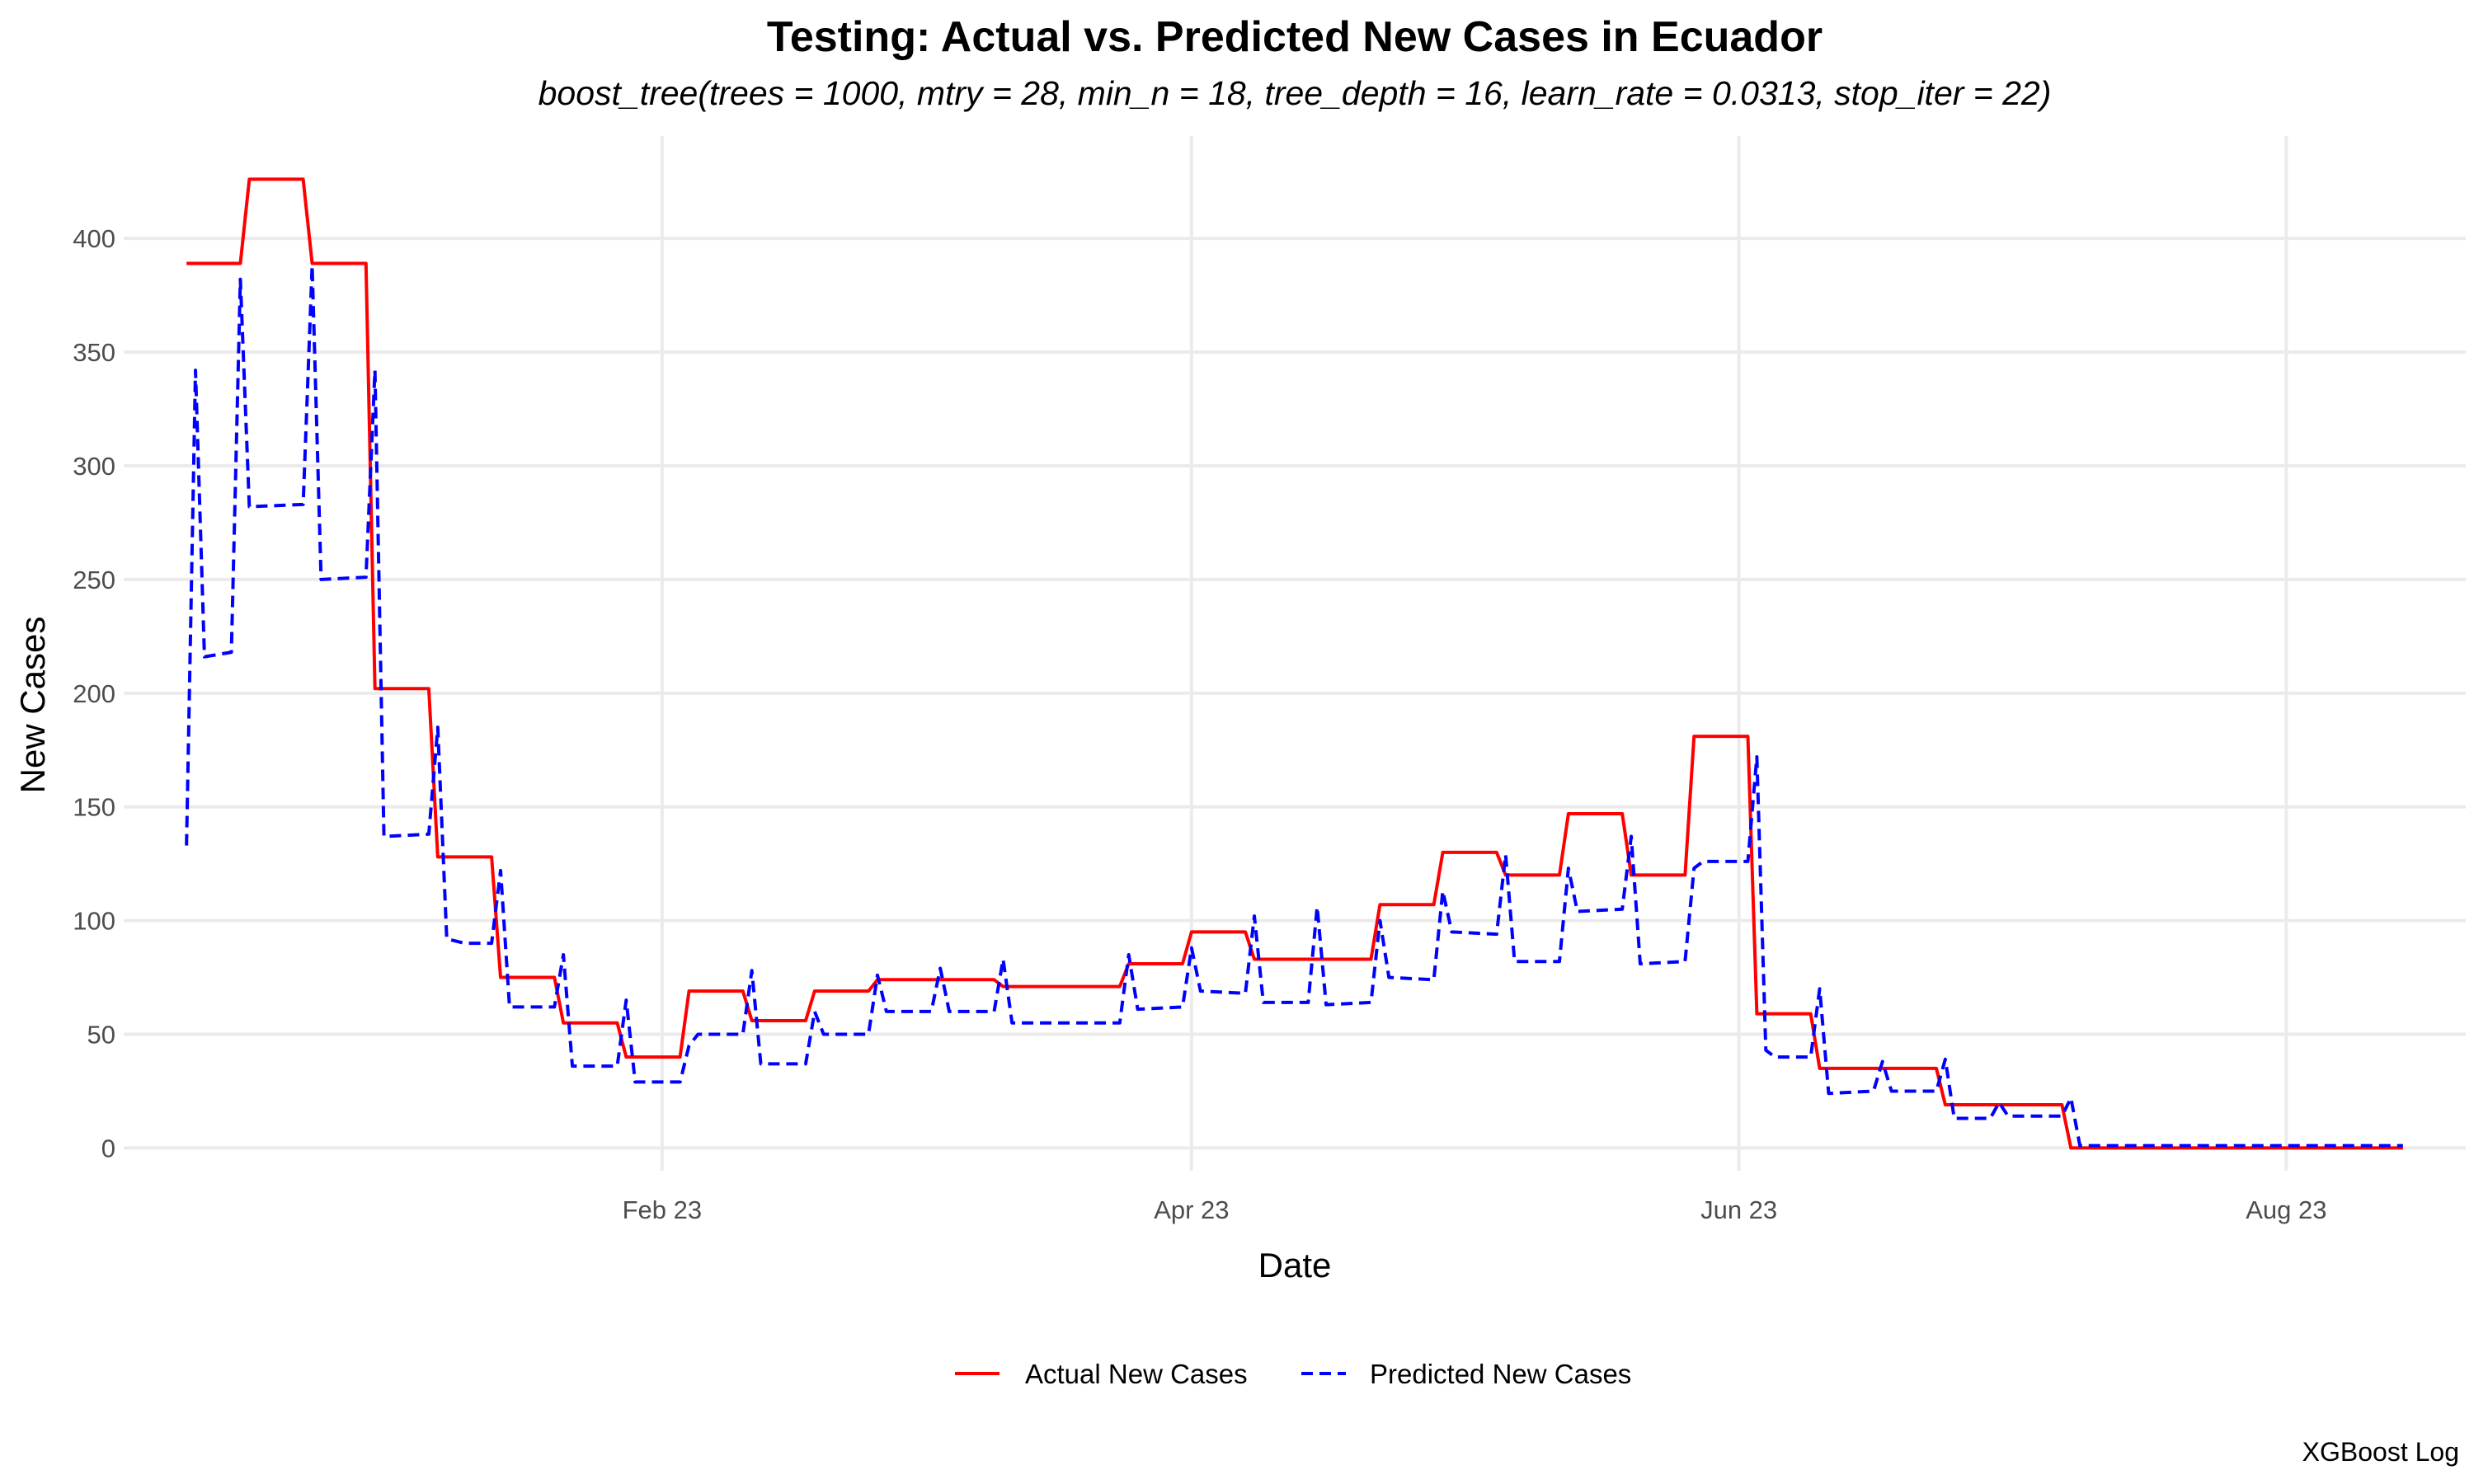 This screenshot has height=1484, width=2474. I want to click on y-tick-label: 150, so click(94, 807).